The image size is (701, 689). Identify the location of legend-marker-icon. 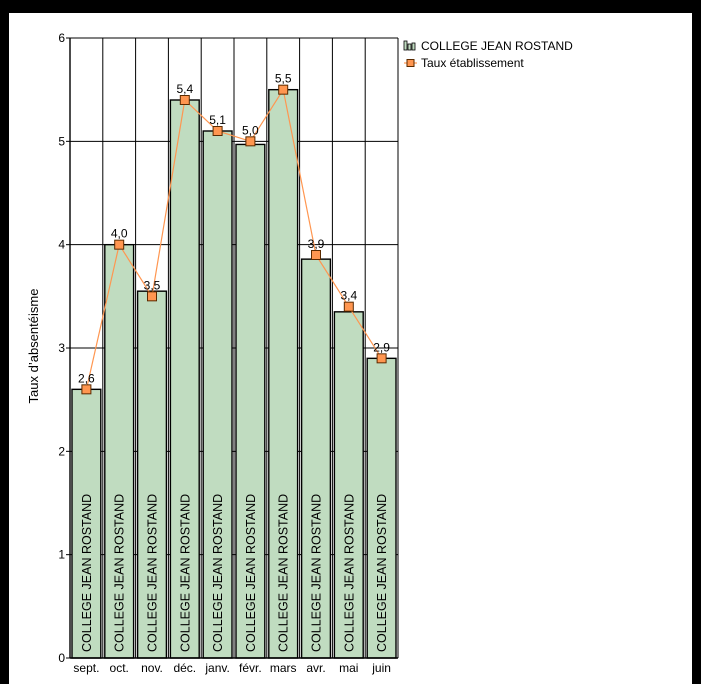
(410, 63).